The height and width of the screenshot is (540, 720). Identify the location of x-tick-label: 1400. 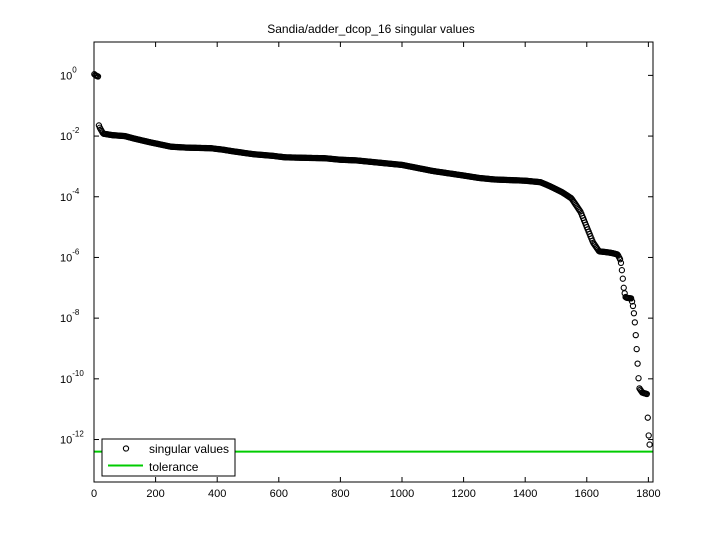
(525, 494).